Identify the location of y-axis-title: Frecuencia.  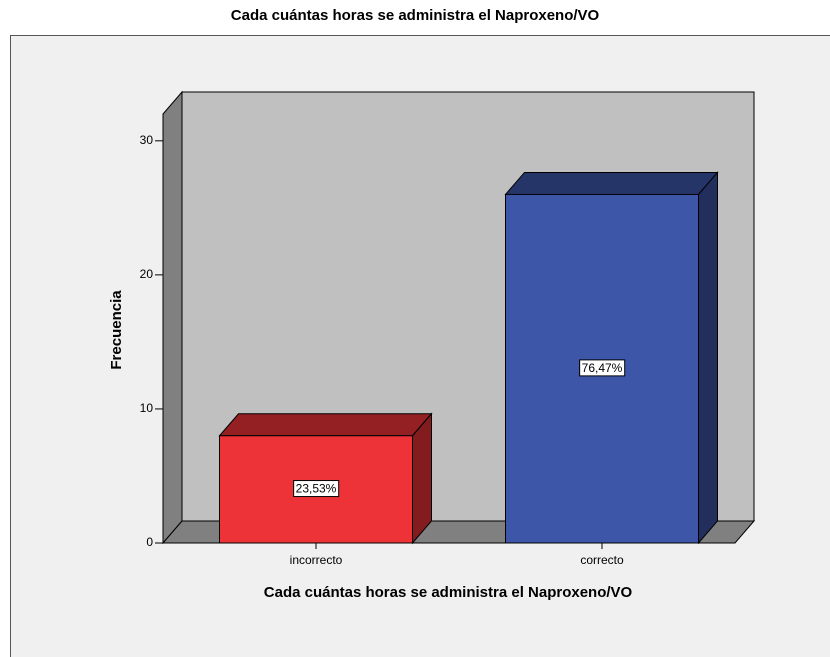
(116, 330).